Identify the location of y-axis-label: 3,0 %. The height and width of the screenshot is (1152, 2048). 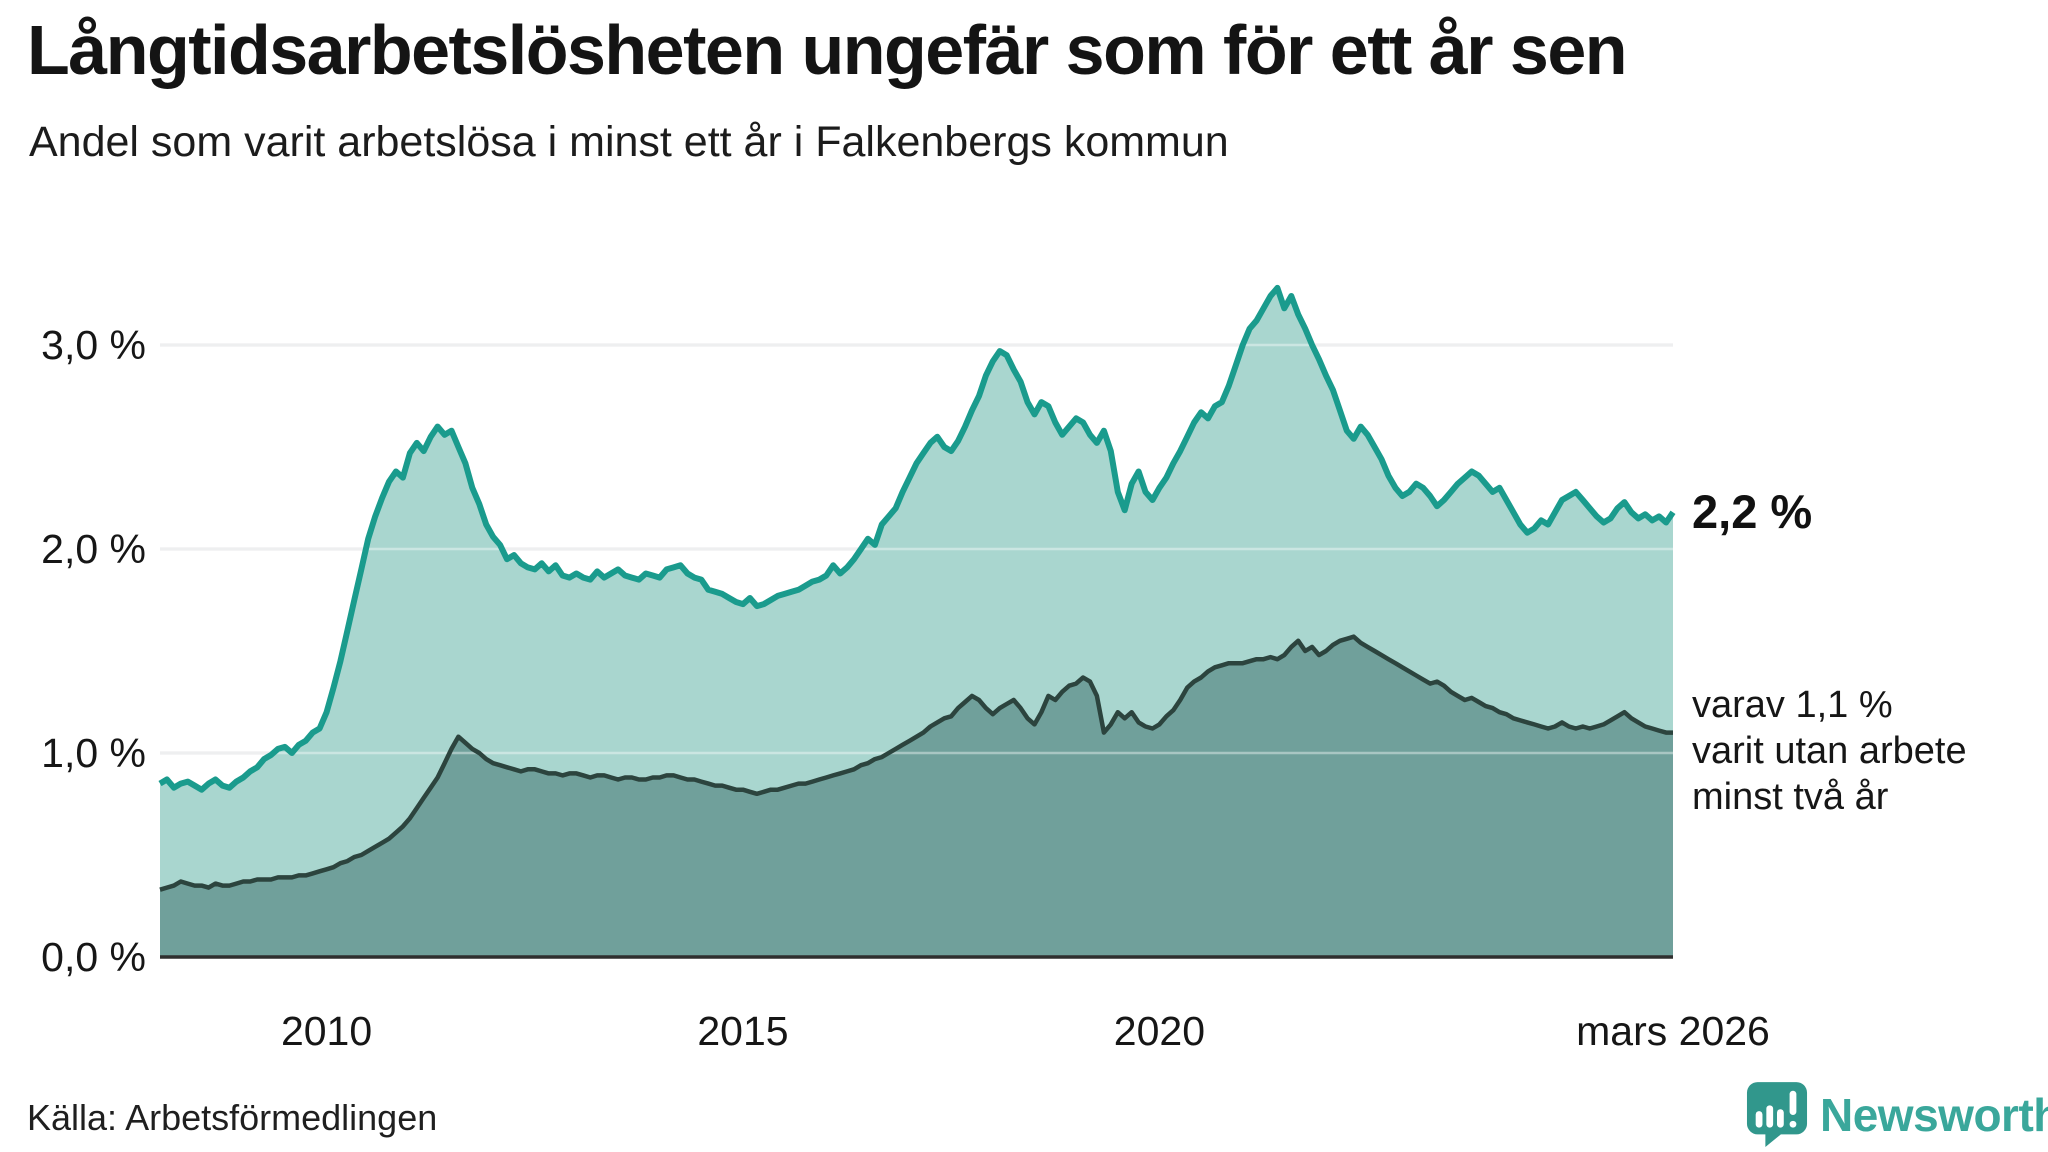
(93, 345).